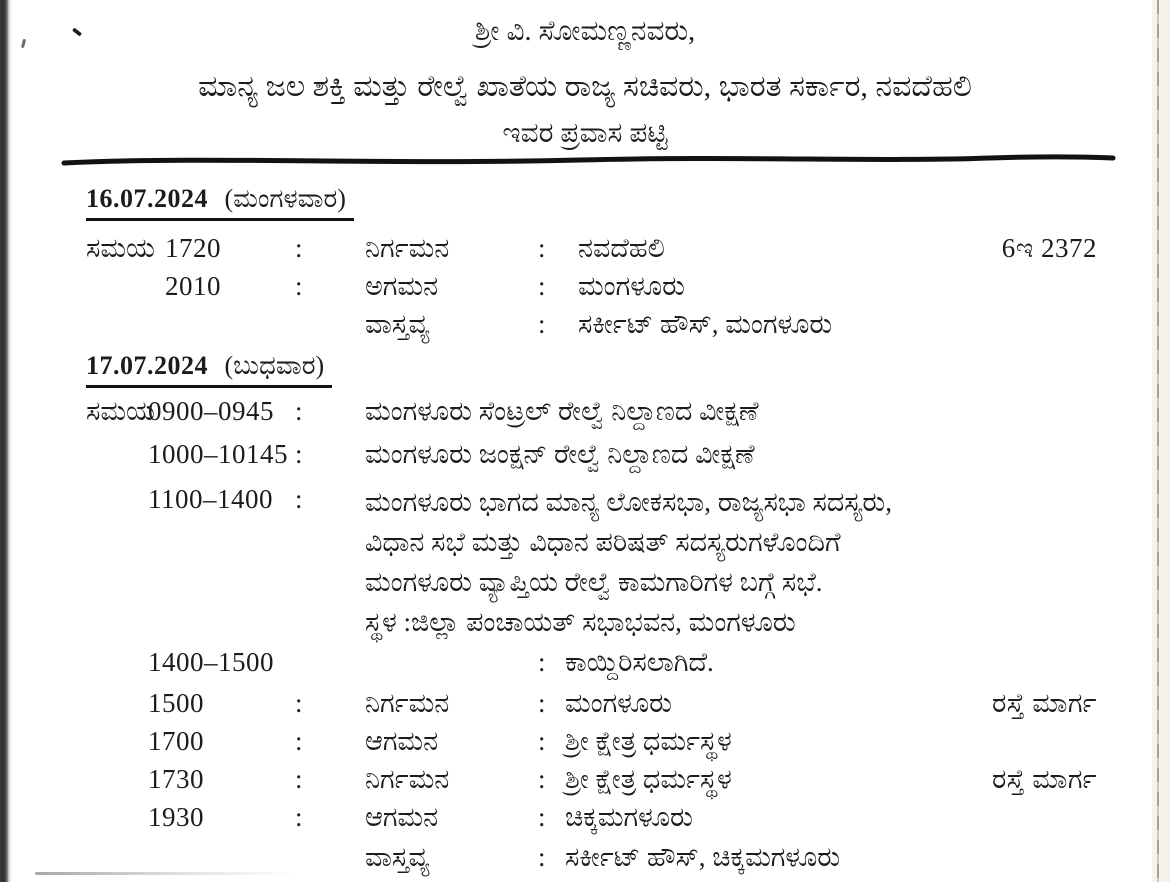 The width and height of the screenshot is (1170, 882). Describe the element at coordinates (705, 324) in the screenshot. I see `place-text: ಸರ್ಕೀಟ್ ಹೌಸ್, ಮಂಗಳೂರು` at that location.